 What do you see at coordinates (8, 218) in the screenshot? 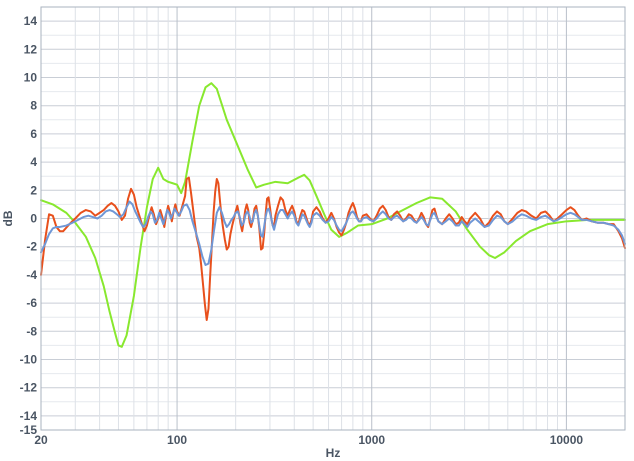
I see `y-axis-label: dB` at bounding box center [8, 218].